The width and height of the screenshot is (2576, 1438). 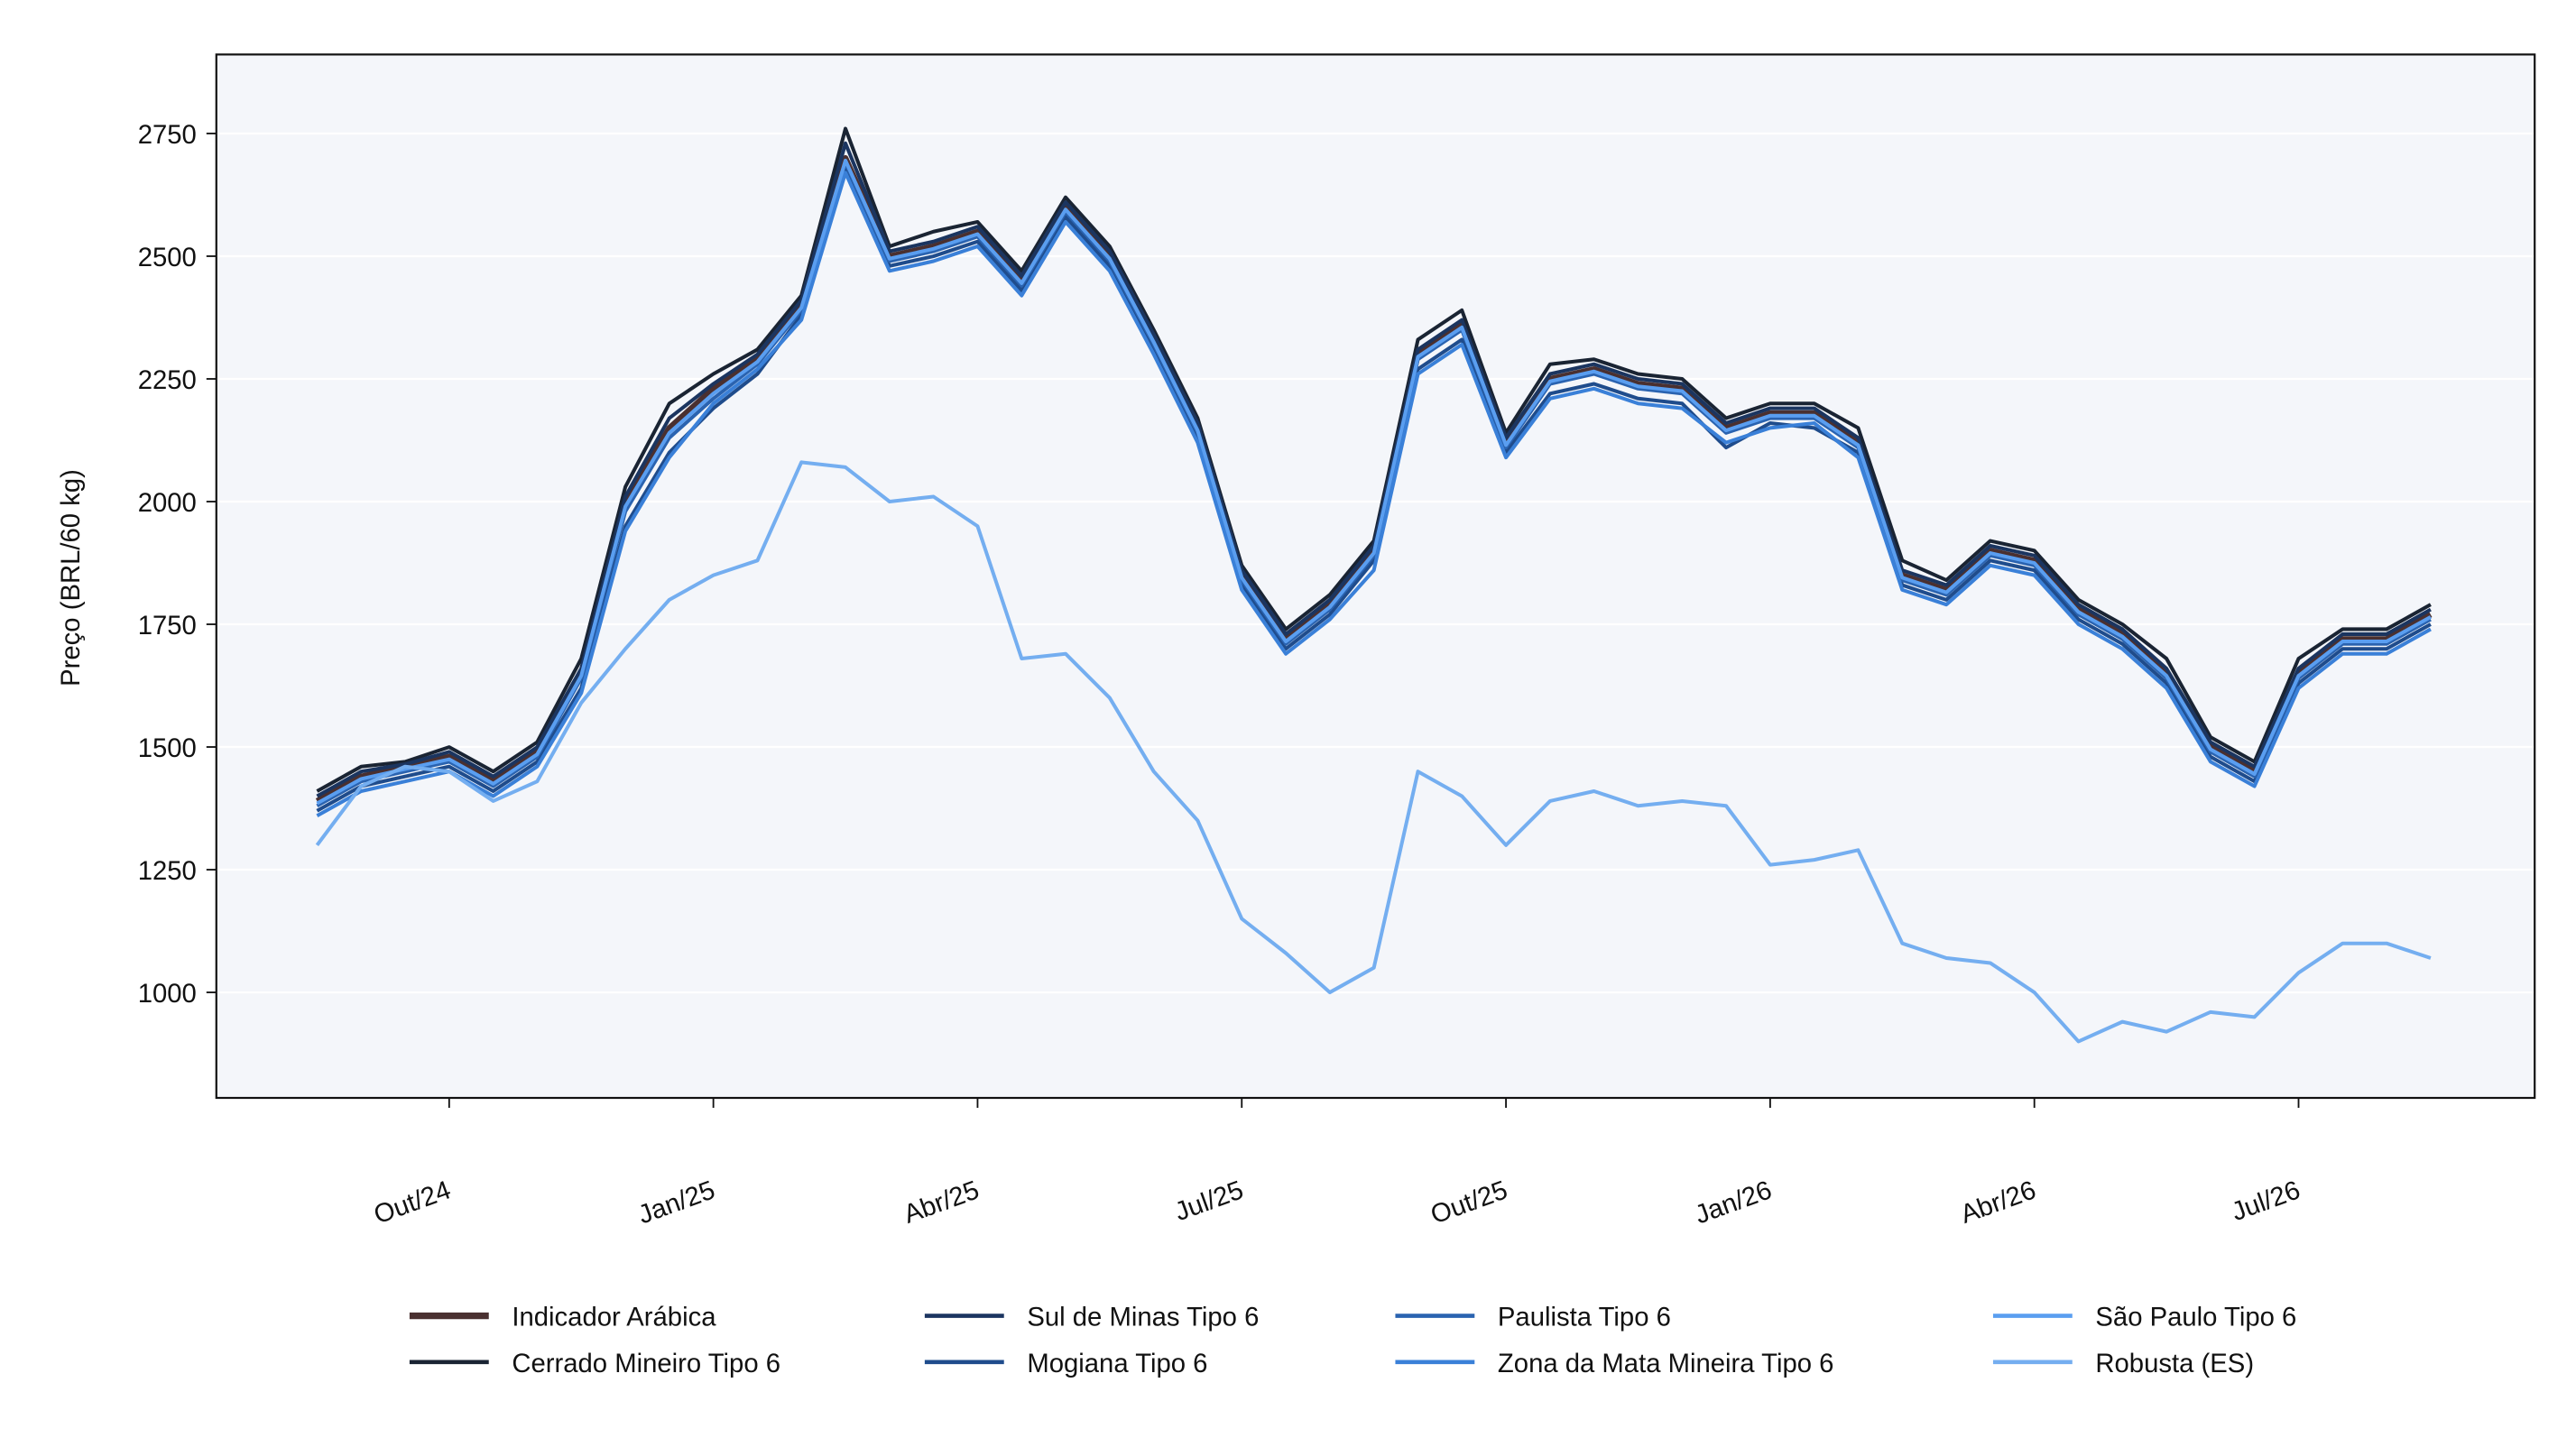 I want to click on y-tick-label: 1250, so click(x=167, y=871).